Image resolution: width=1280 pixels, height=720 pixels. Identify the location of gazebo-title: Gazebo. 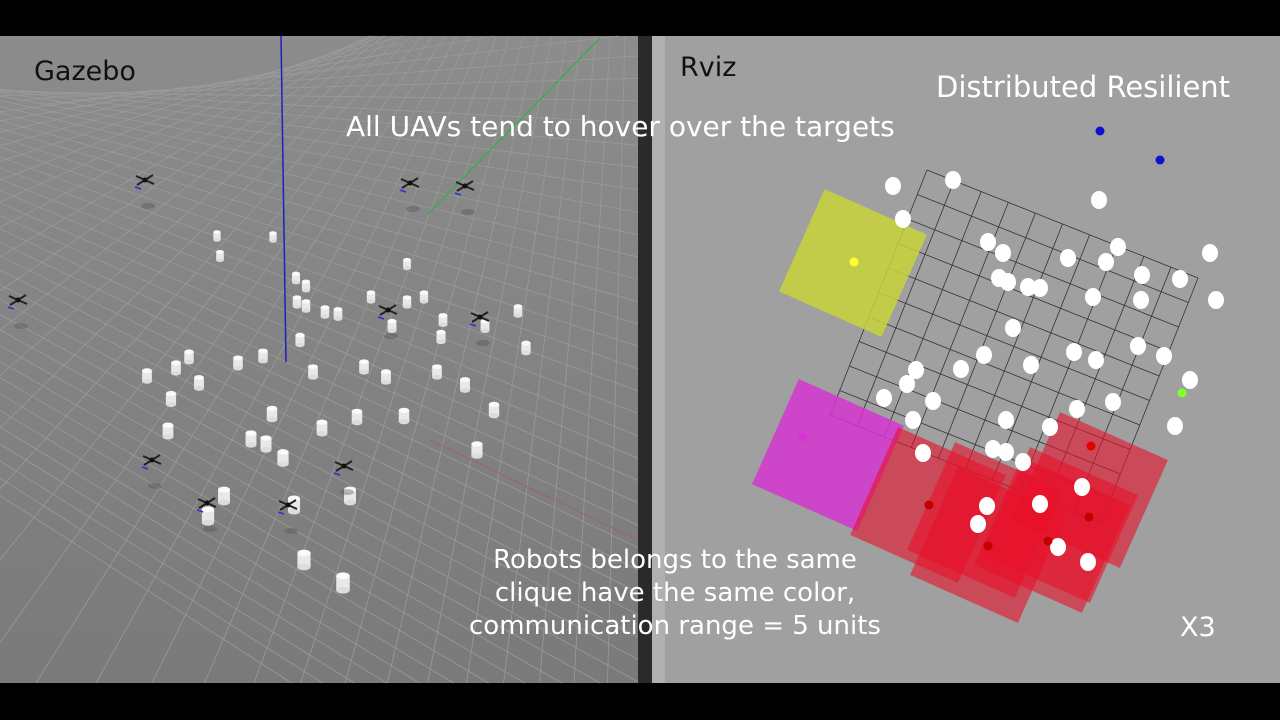
(85, 71).